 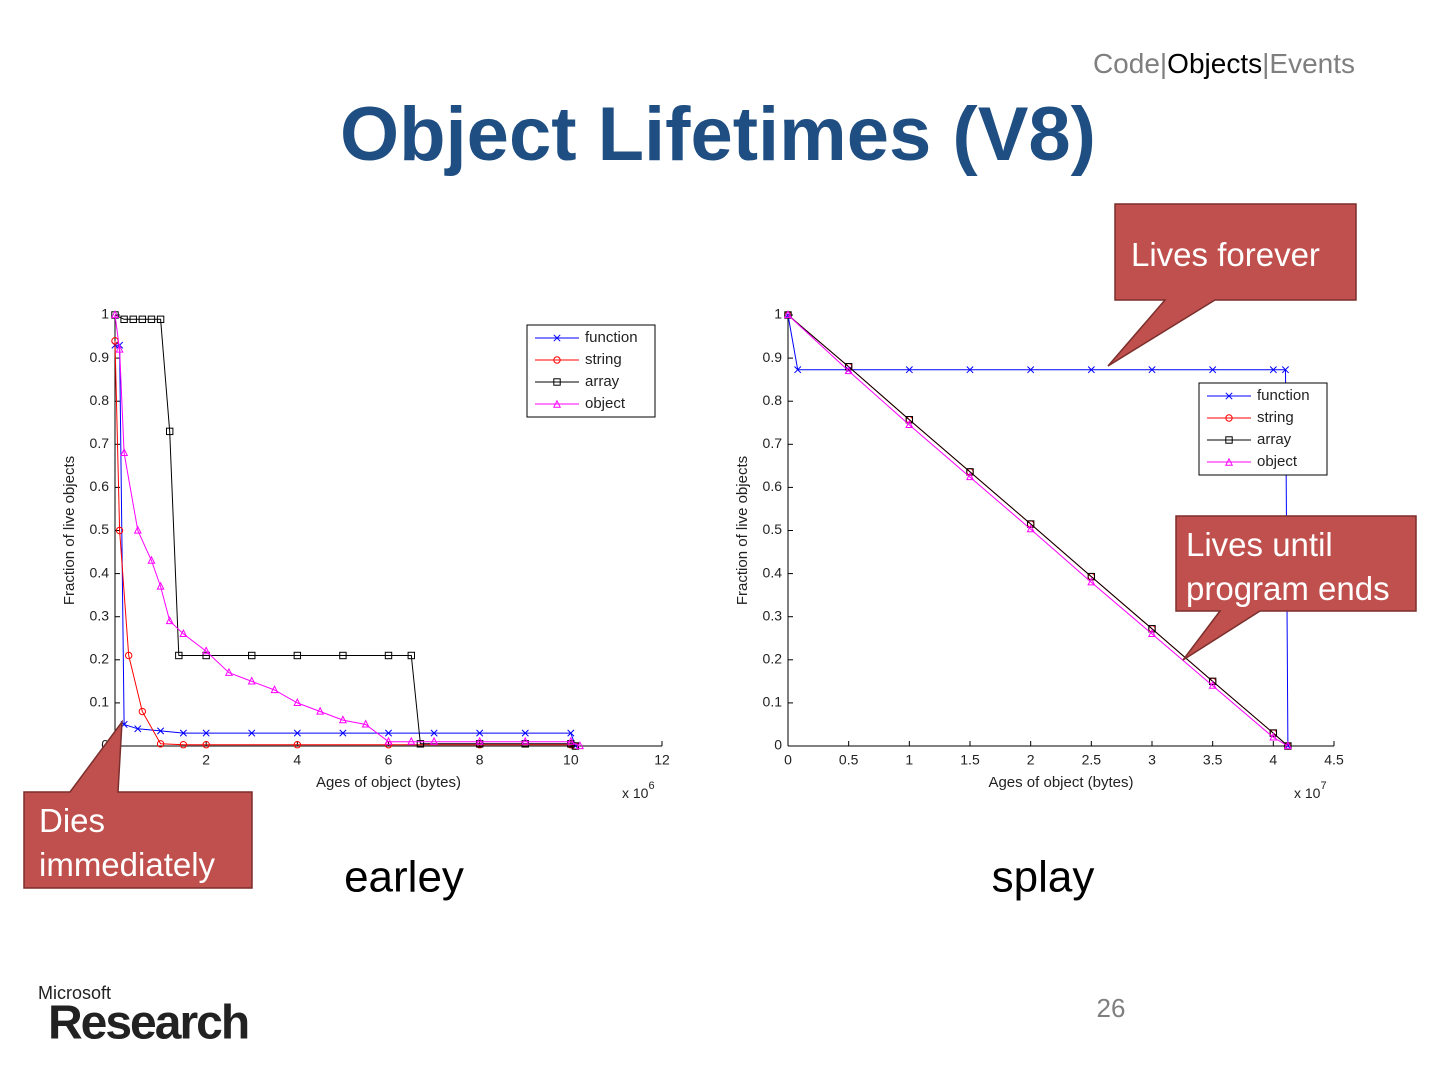 I want to click on slide-title: Object Lifetimes (V8), so click(x=718, y=134).